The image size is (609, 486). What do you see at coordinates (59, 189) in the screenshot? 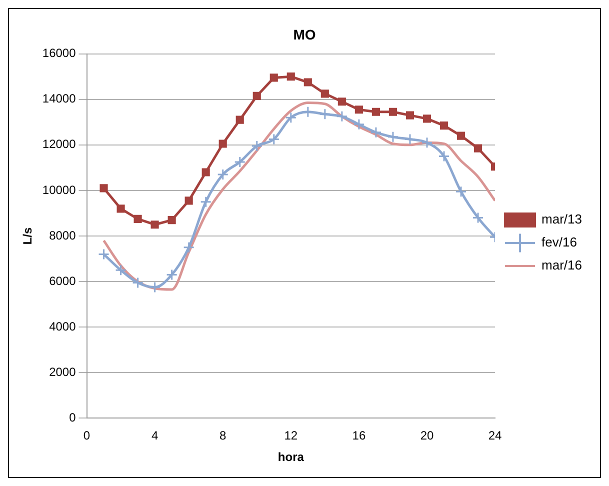
I see `y-tick-label: 10000` at bounding box center [59, 189].